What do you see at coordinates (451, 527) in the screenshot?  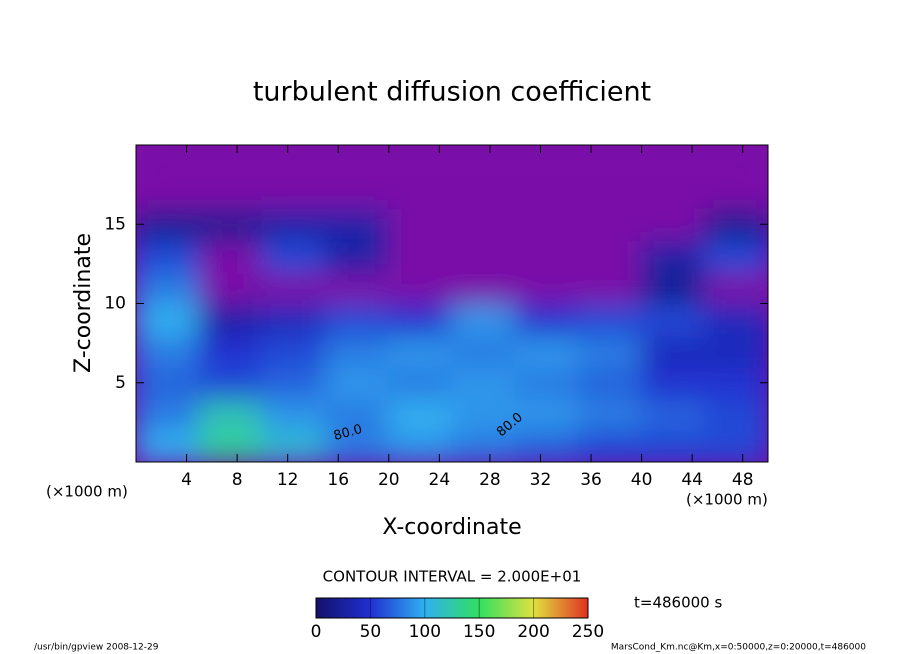 I see `x-axis-label: X-coordinate` at bounding box center [451, 527].